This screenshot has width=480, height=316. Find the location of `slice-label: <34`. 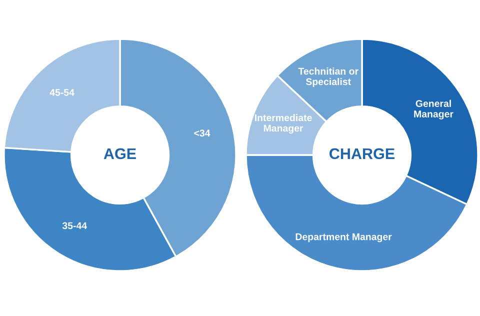

slice-label: <34 is located at coordinates (202, 133).